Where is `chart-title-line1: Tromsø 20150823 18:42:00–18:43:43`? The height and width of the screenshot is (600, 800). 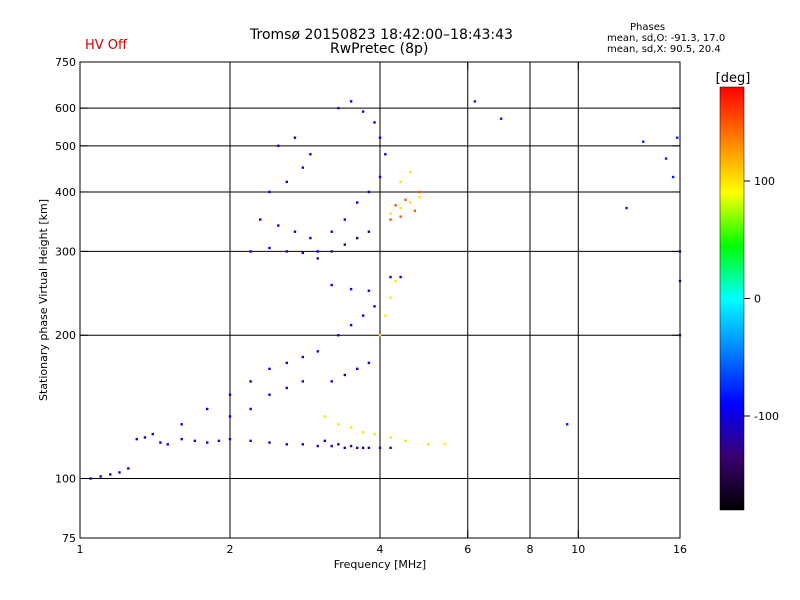 chart-title-line1: Tromsø 20150823 18:42:00–18:43:43 is located at coordinates (381, 35).